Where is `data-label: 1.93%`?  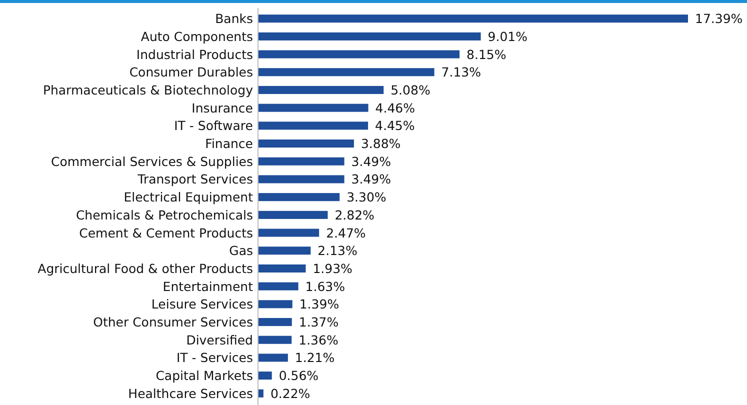
data-label: 1.93% is located at coordinates (332, 268).